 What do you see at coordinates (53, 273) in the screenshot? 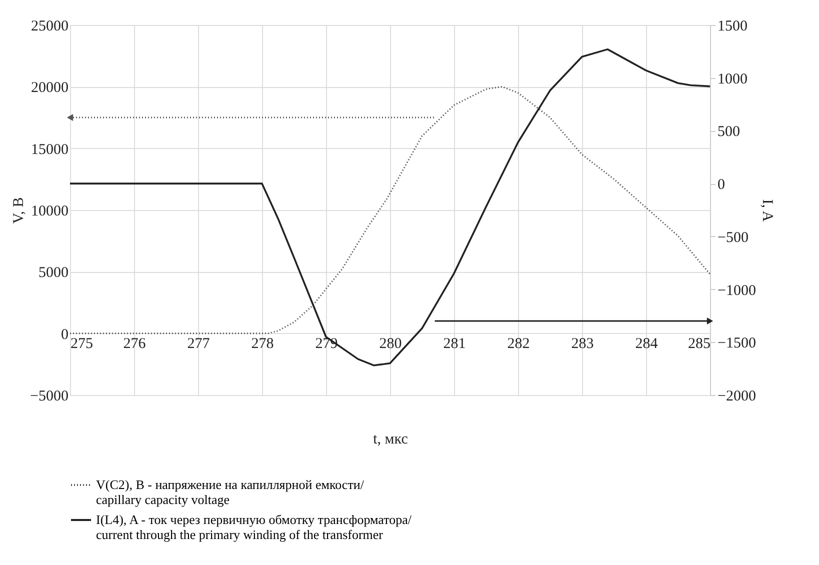
I see `y-tick-label: 5000` at bounding box center [53, 273].